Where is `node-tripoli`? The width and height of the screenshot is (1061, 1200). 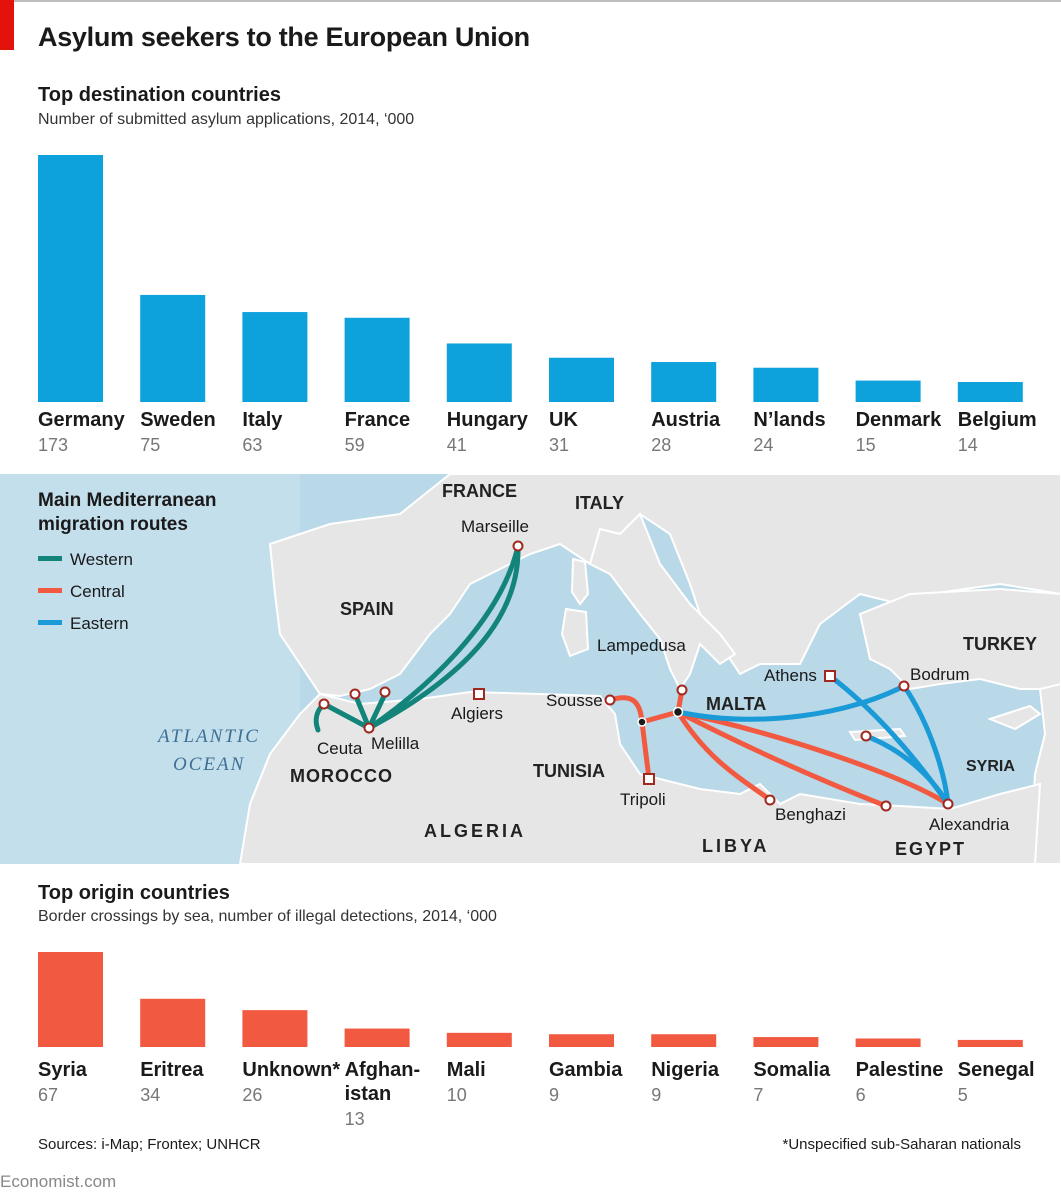 node-tripoli is located at coordinates (649, 779).